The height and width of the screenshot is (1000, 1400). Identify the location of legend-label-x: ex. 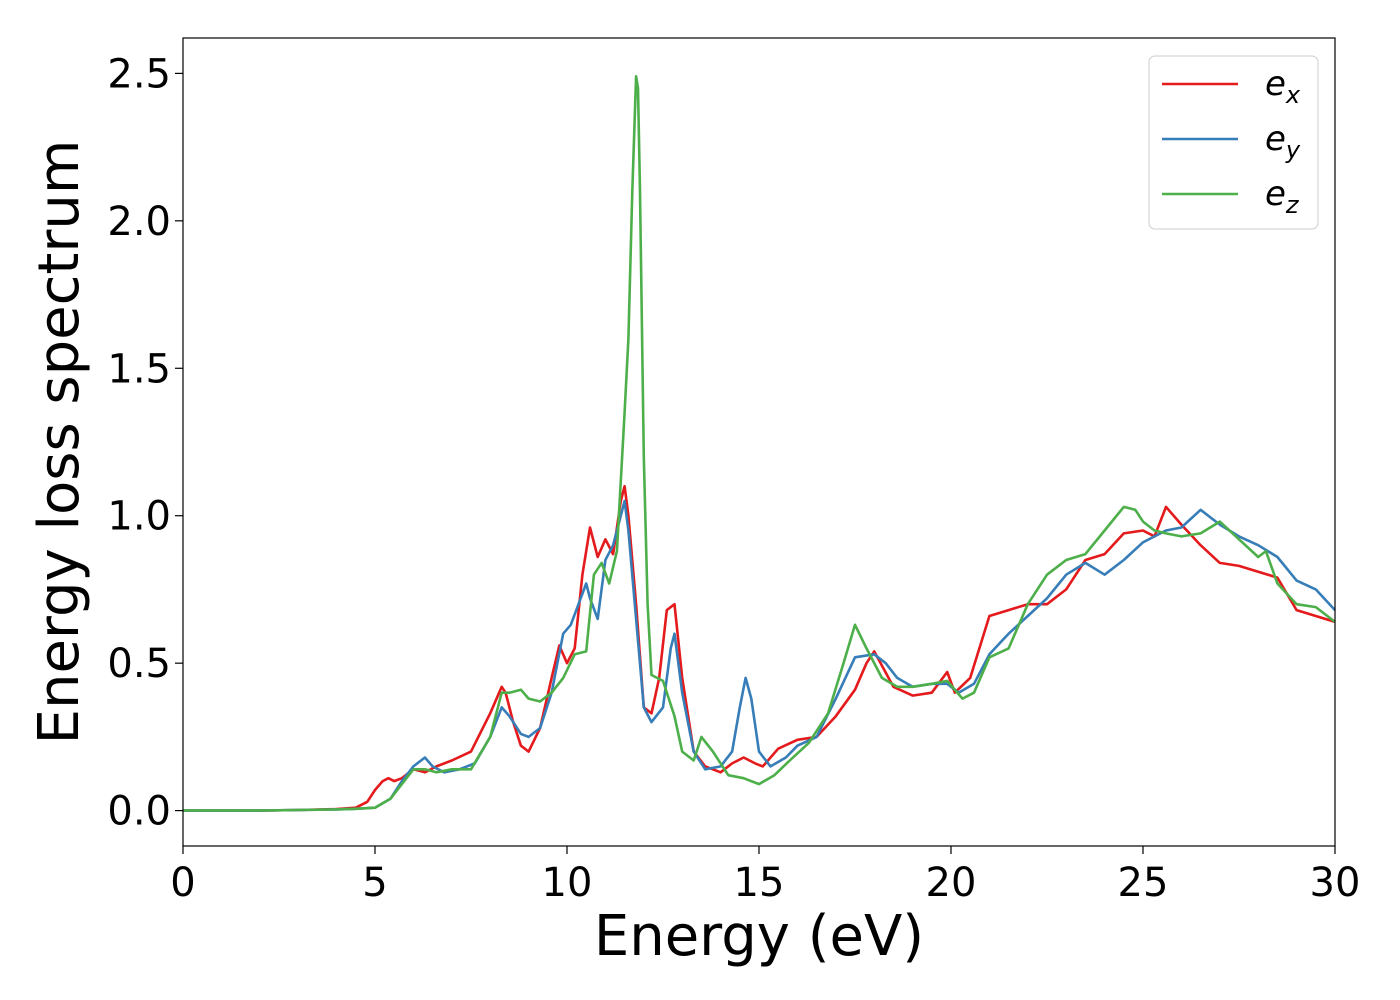
(1283, 86).